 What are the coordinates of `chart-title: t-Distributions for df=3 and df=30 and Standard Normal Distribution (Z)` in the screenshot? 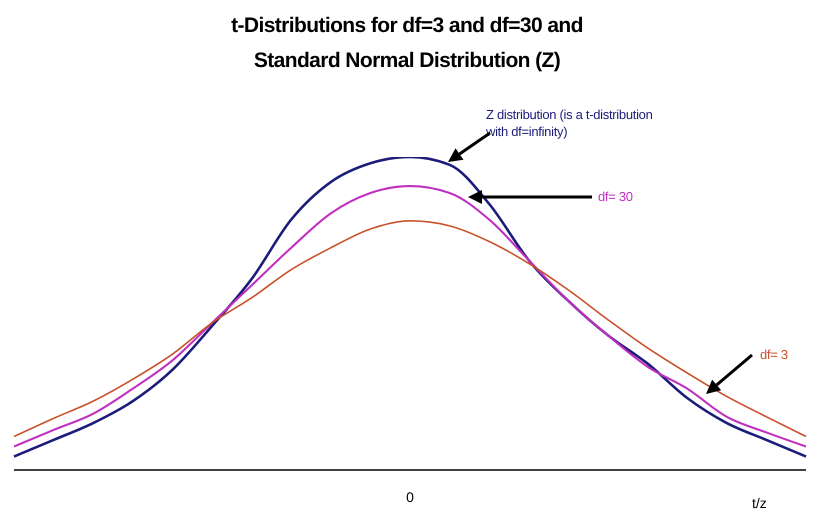 It's located at (407, 43).